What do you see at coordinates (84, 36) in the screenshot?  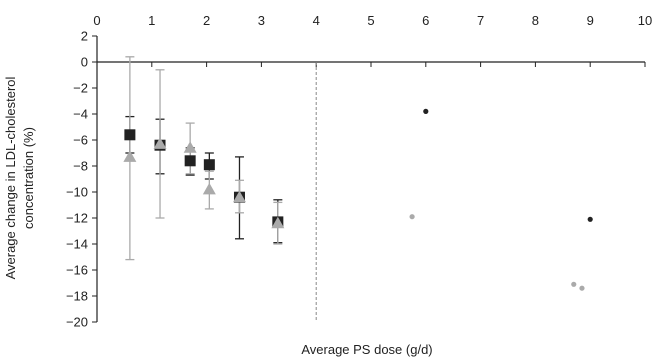 I see `y-tick-label: 2` at bounding box center [84, 36].